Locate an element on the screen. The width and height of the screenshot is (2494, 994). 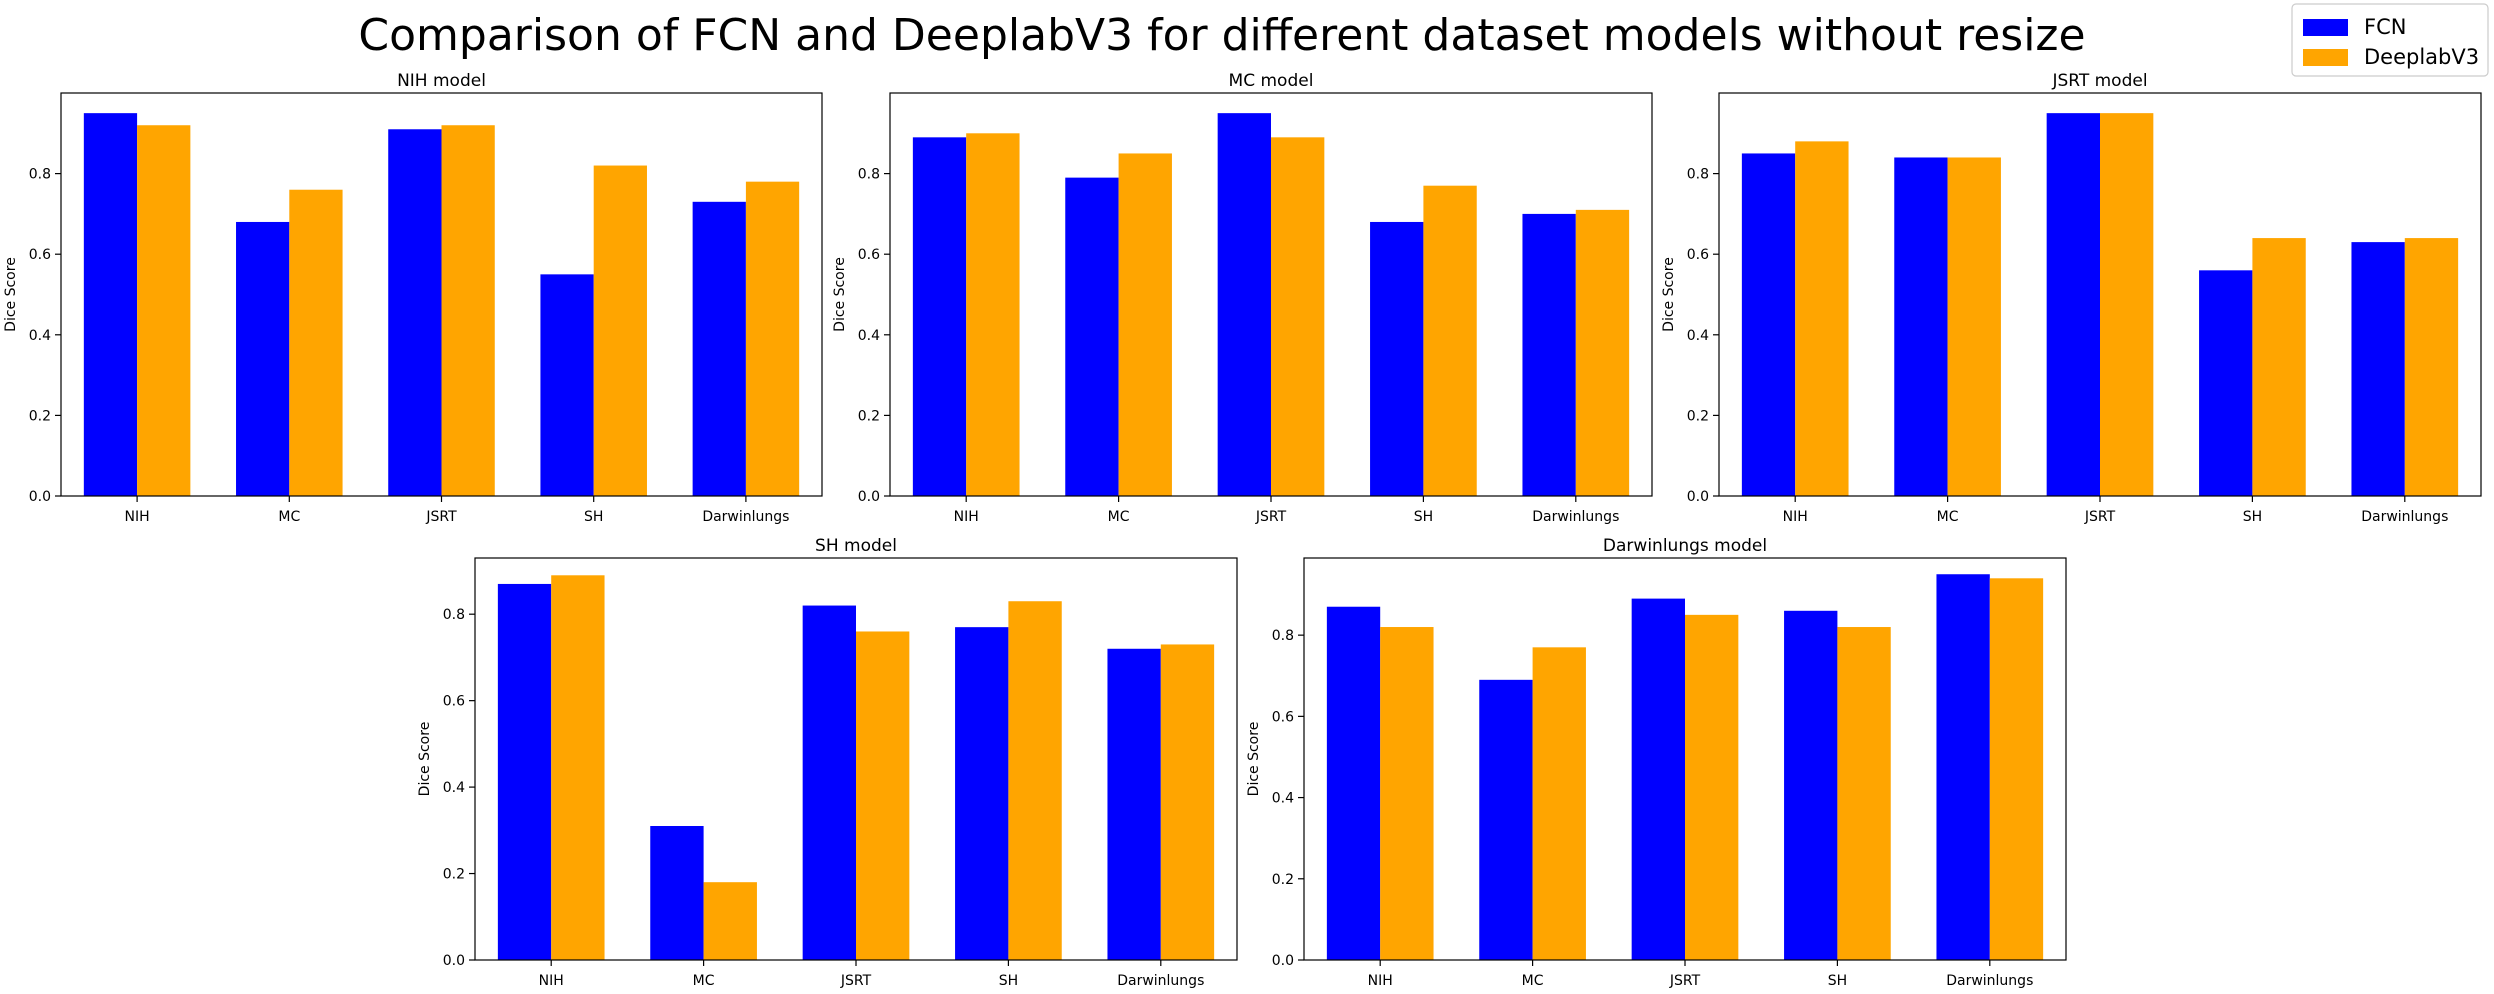
panel-title: NIH model is located at coordinates (441, 81).